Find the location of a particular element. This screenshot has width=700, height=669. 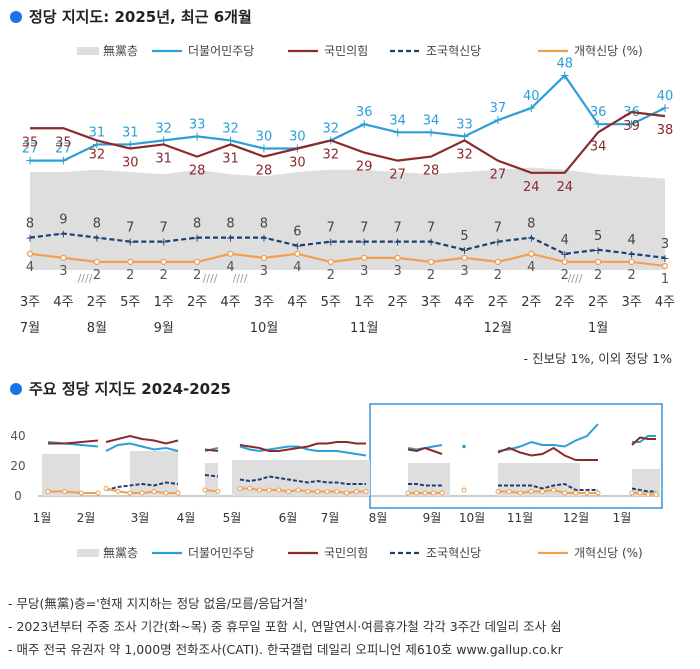

title-bullet-icon is located at coordinates (16, 16).